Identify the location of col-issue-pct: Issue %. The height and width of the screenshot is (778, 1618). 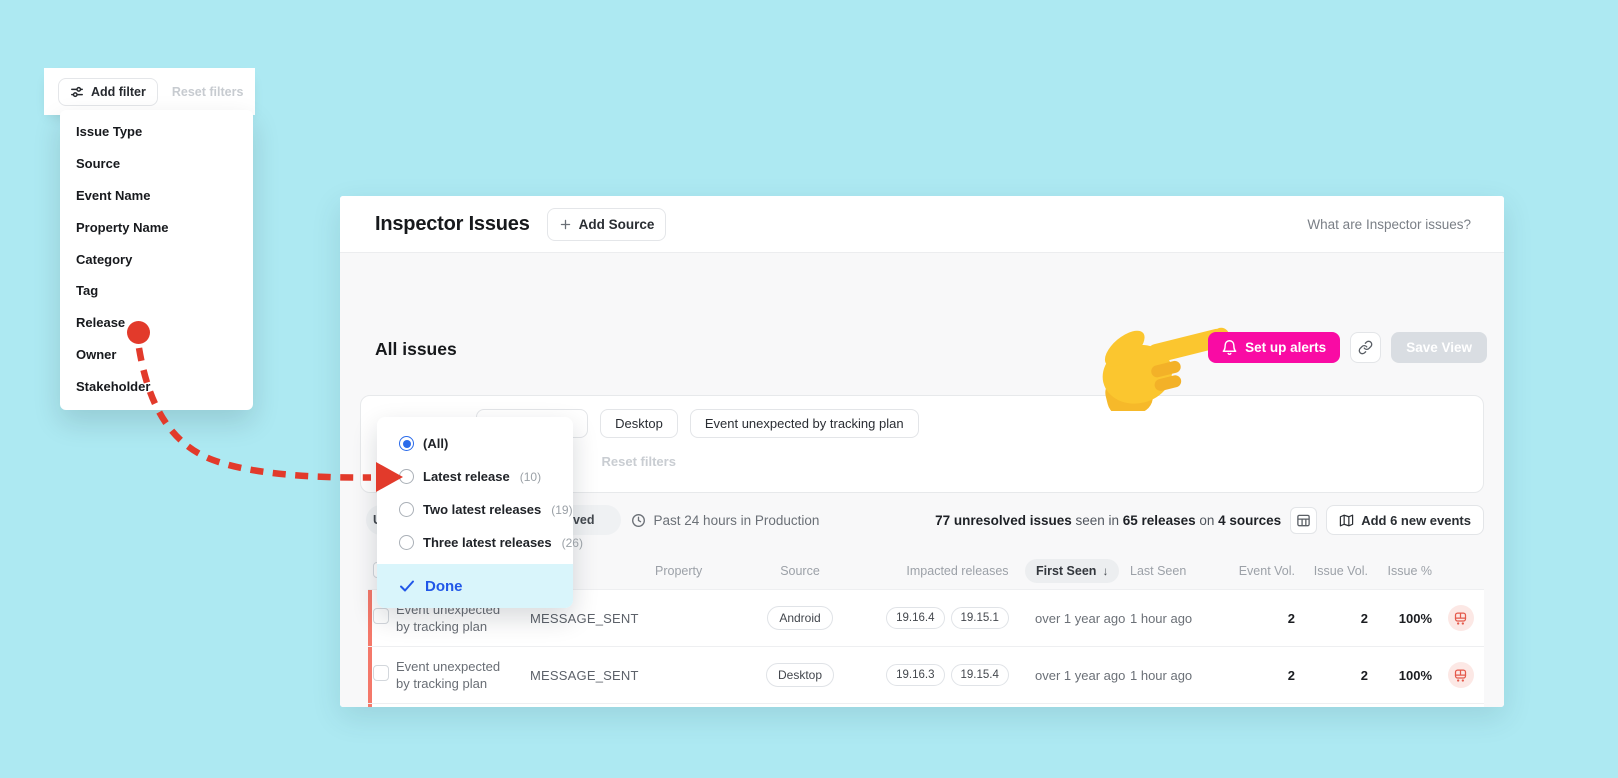
(1409, 571).